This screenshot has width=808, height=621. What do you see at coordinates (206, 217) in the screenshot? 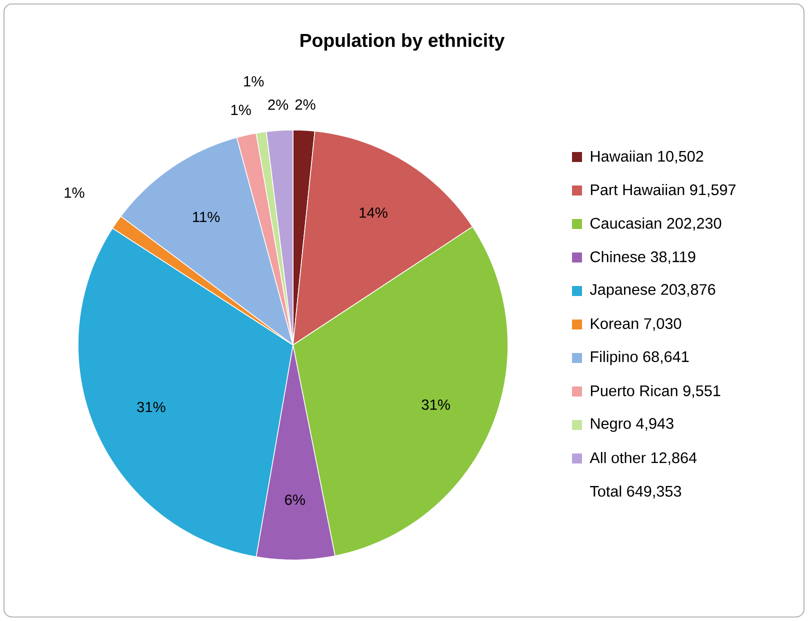
I see `data-label: 11%` at bounding box center [206, 217].